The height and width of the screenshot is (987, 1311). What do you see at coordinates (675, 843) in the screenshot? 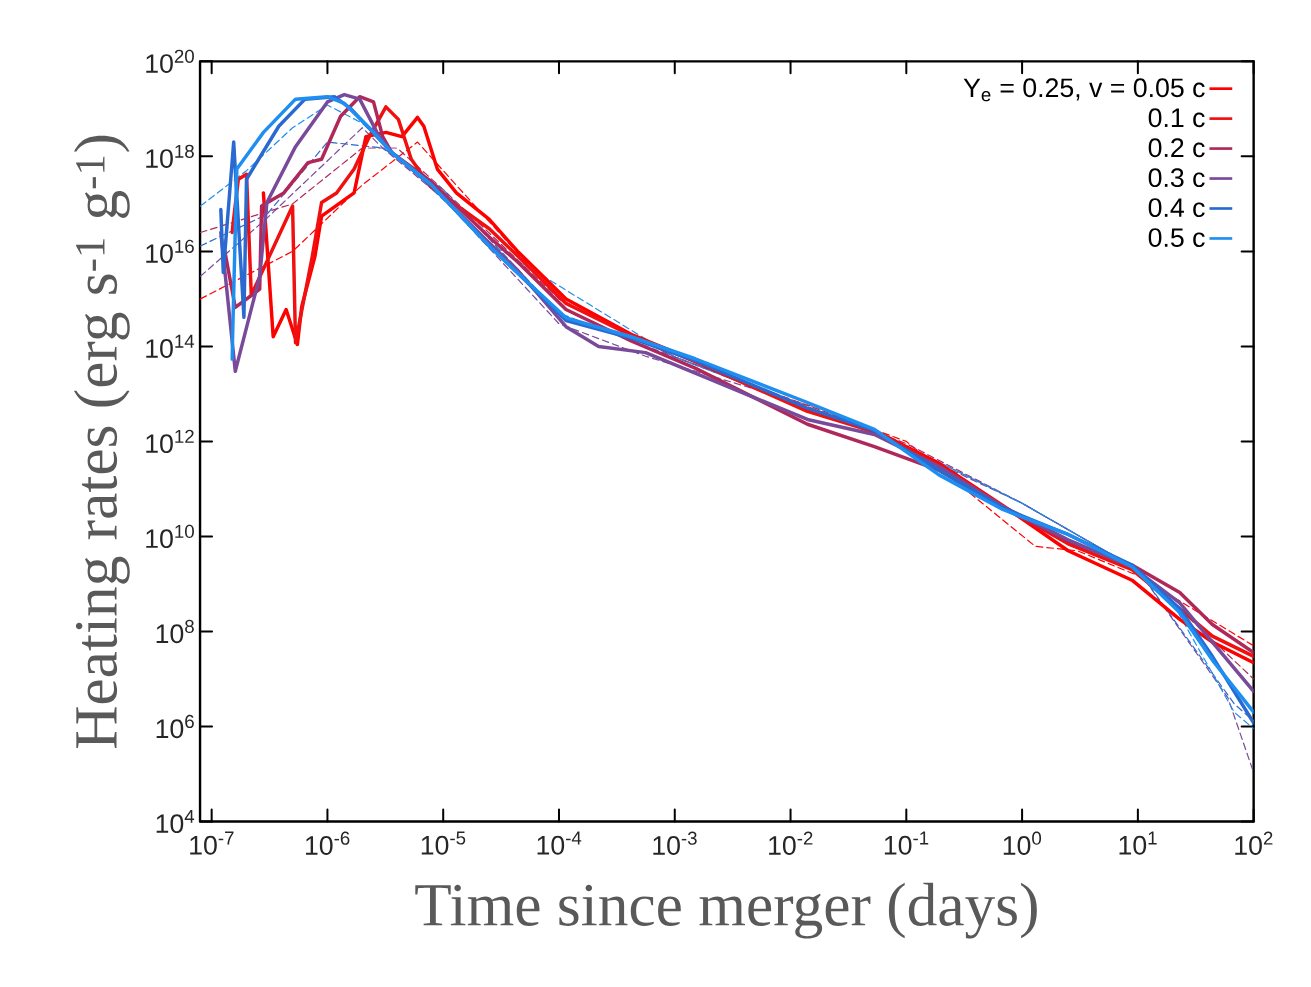
I see `x-tick-label: 10$^{-3}$` at bounding box center [675, 843].